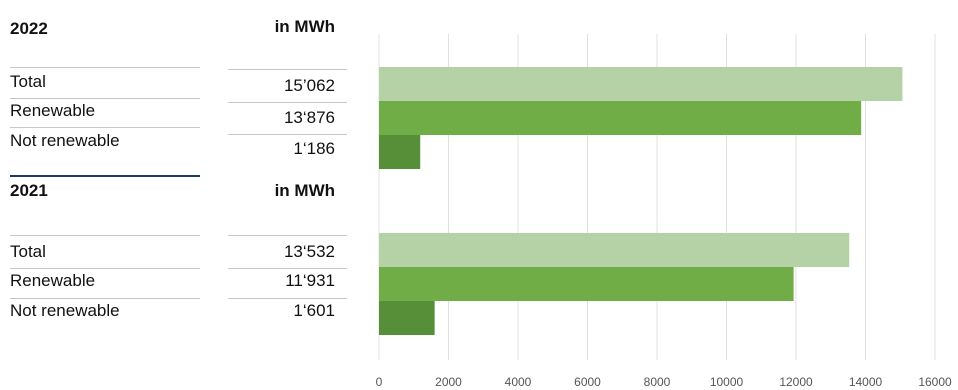 This screenshot has height=390, width=958. I want to click on row-value-total-2022: 15’062, so click(309, 85).